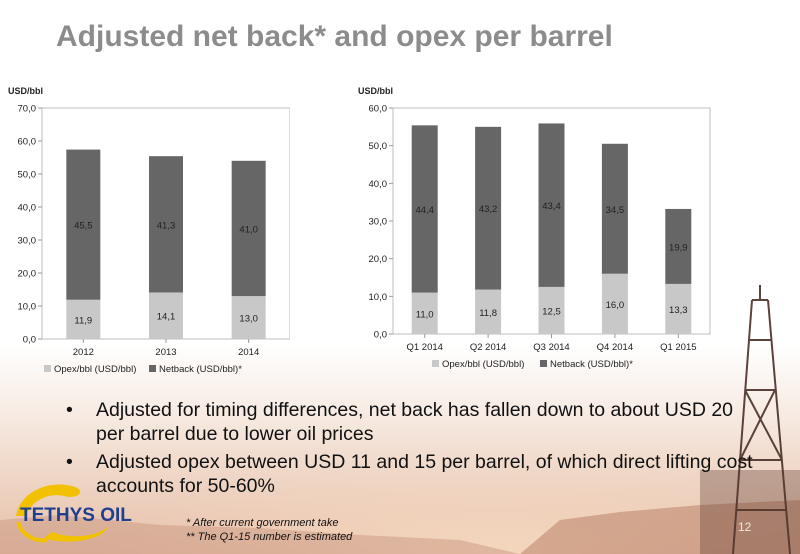 The width and height of the screenshot is (800, 554). What do you see at coordinates (745, 527) in the screenshot?
I see `page-number: 12` at bounding box center [745, 527].